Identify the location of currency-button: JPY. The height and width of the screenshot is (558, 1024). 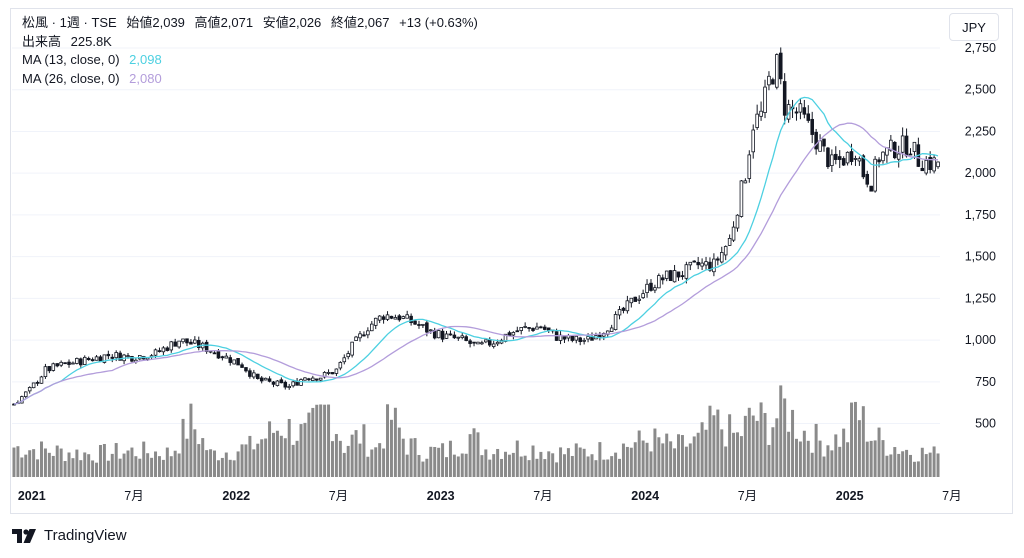
(974, 27).